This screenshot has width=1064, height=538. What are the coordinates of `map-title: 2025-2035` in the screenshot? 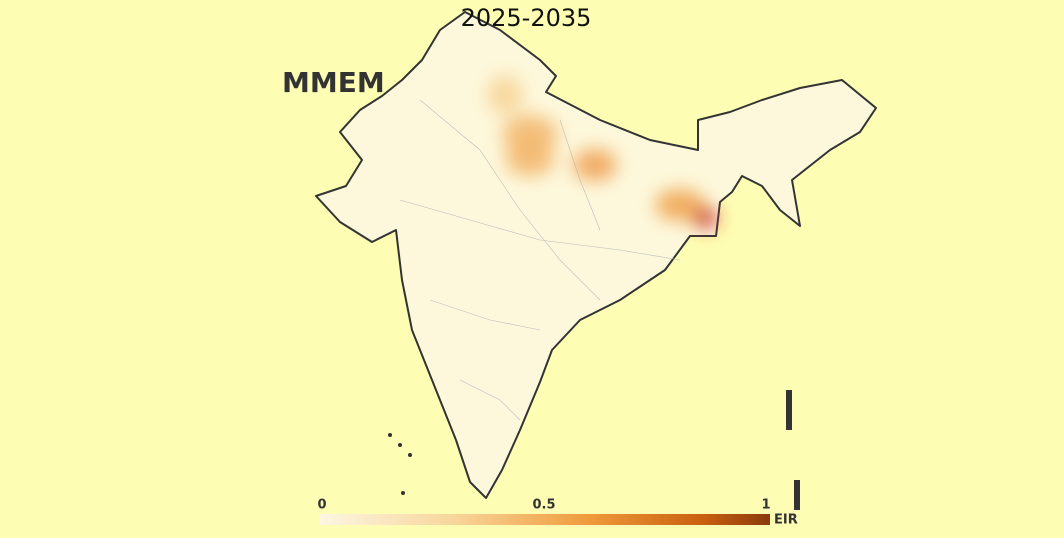 It's located at (526, 18).